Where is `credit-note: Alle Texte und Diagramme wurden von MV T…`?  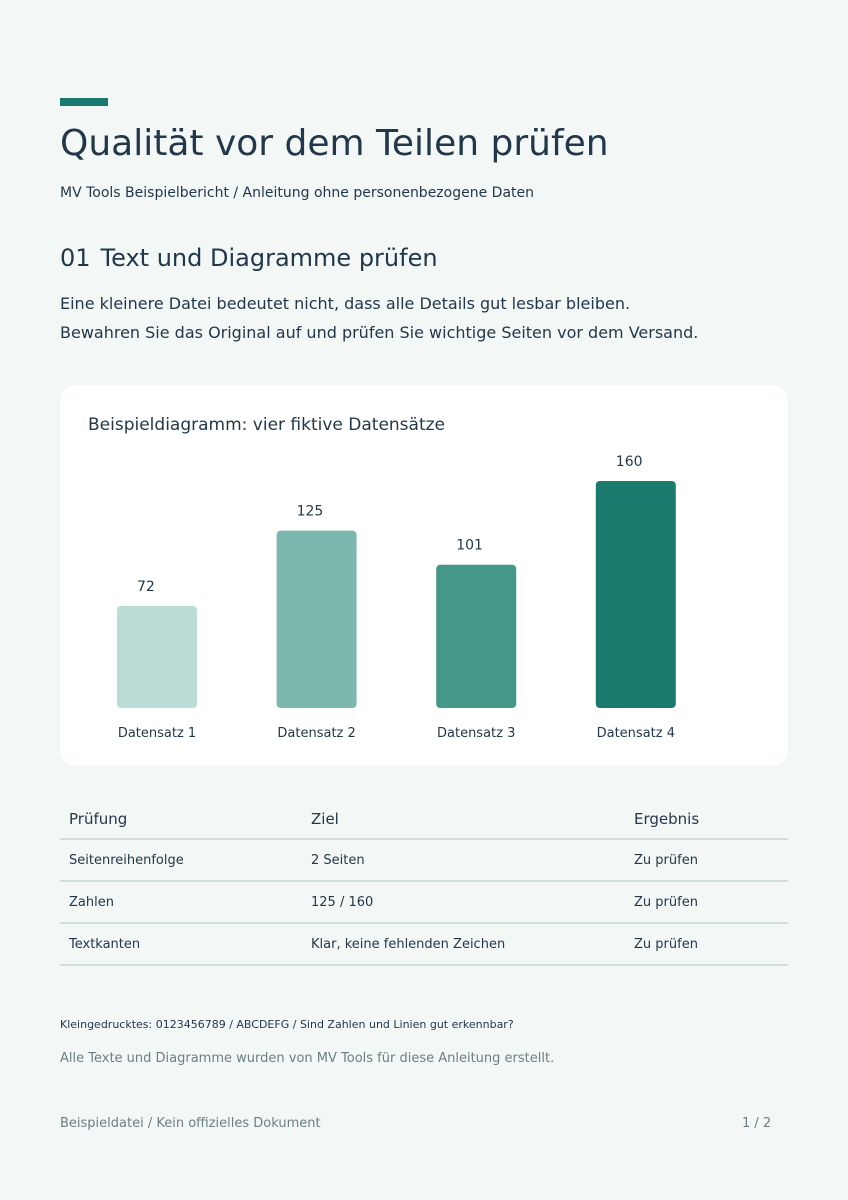
credit-note: Alle Texte und Diagramme wurden von MV T… is located at coordinates (307, 1058).